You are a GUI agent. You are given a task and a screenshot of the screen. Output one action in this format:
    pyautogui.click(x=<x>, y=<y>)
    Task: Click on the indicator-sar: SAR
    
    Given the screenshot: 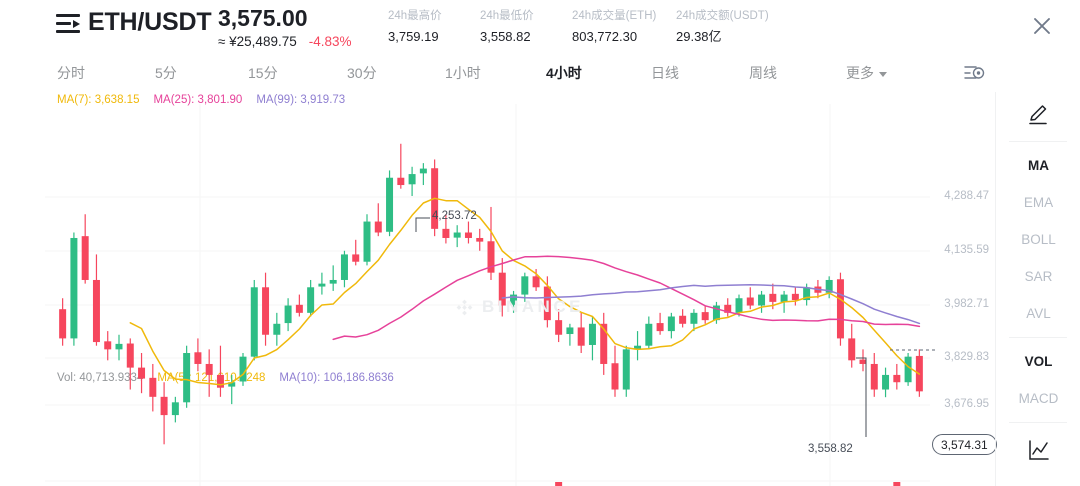 What is the action you would take?
    pyautogui.click(x=1038, y=276)
    